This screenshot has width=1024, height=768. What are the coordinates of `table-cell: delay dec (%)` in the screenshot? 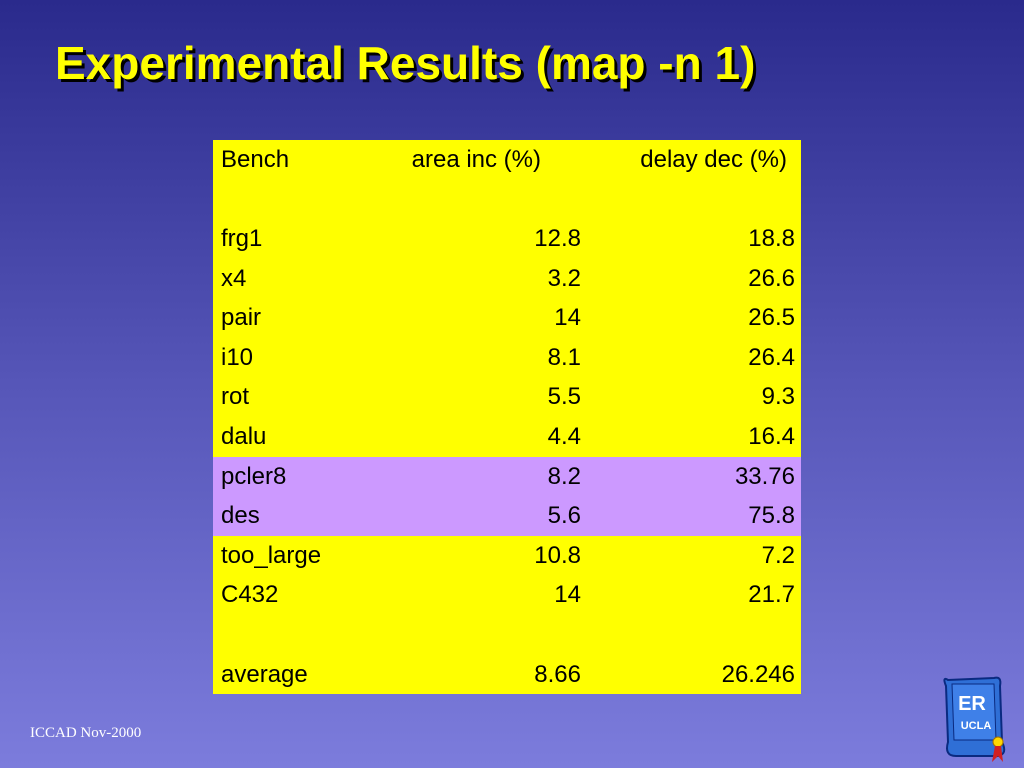 It's located at (713, 159).